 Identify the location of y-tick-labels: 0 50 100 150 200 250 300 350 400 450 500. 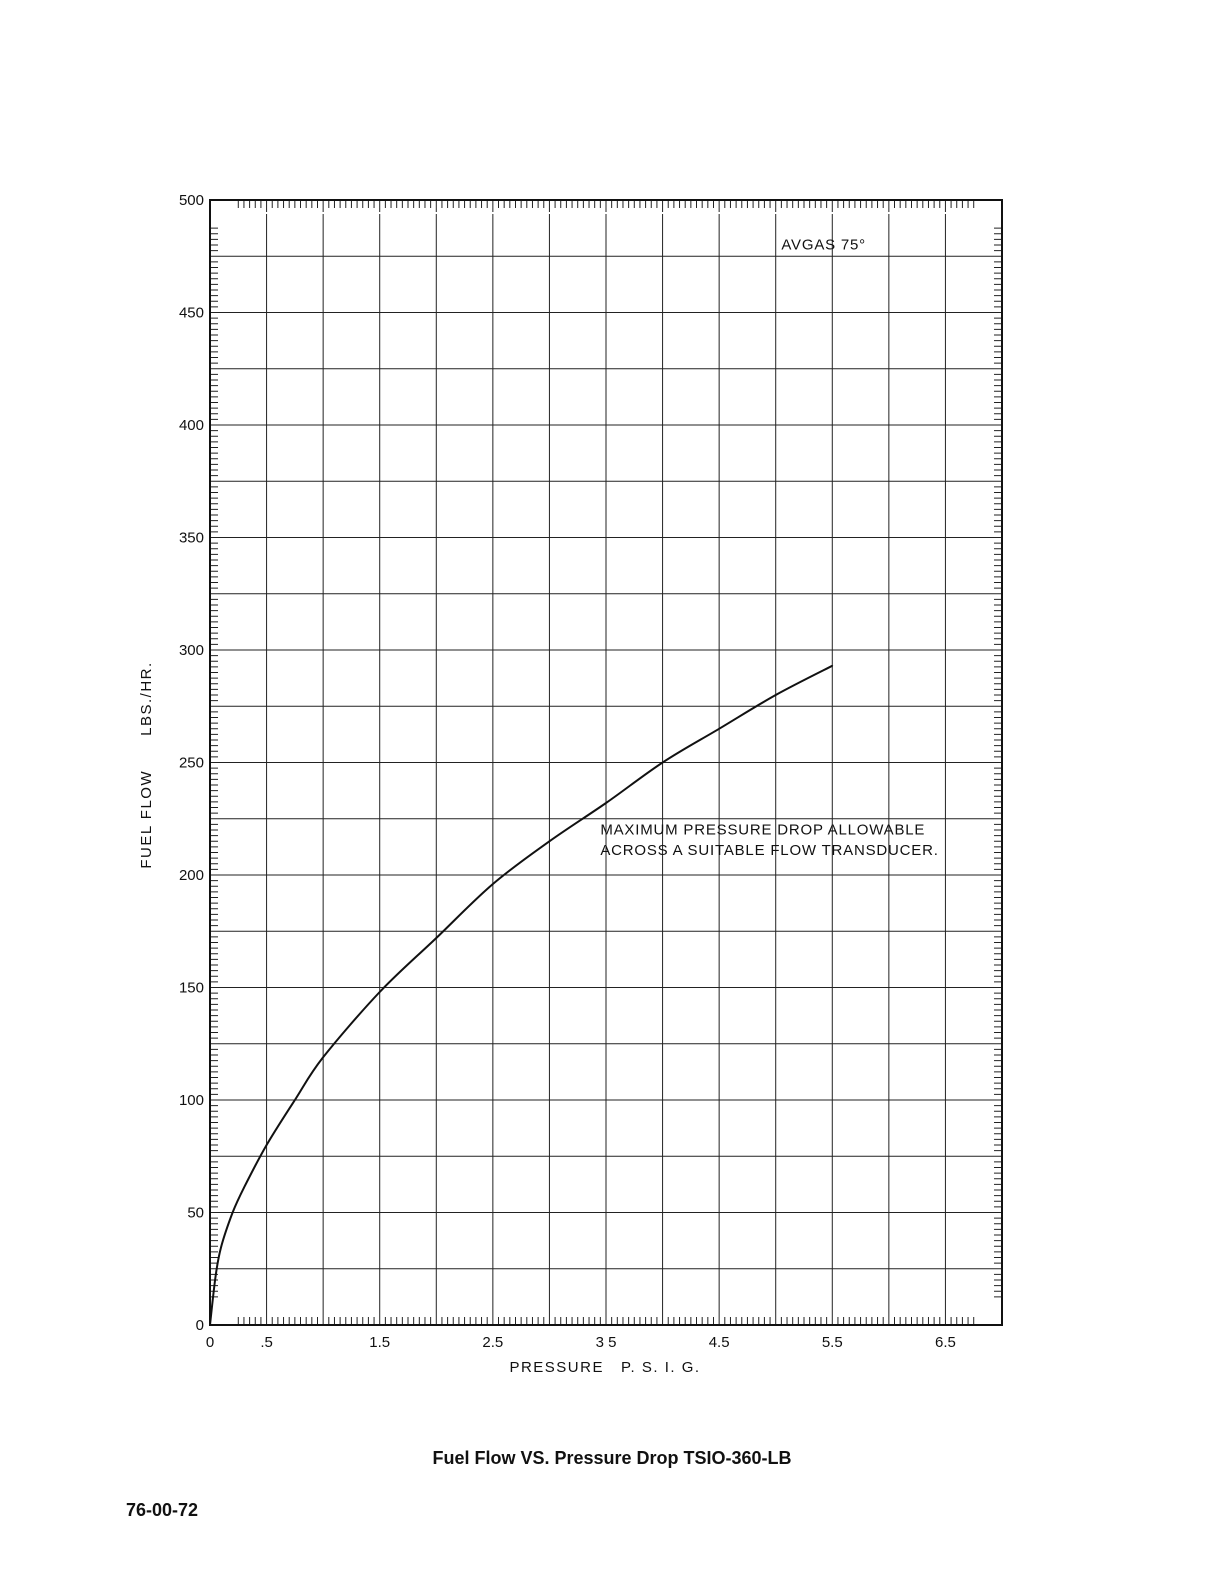
(191, 763).